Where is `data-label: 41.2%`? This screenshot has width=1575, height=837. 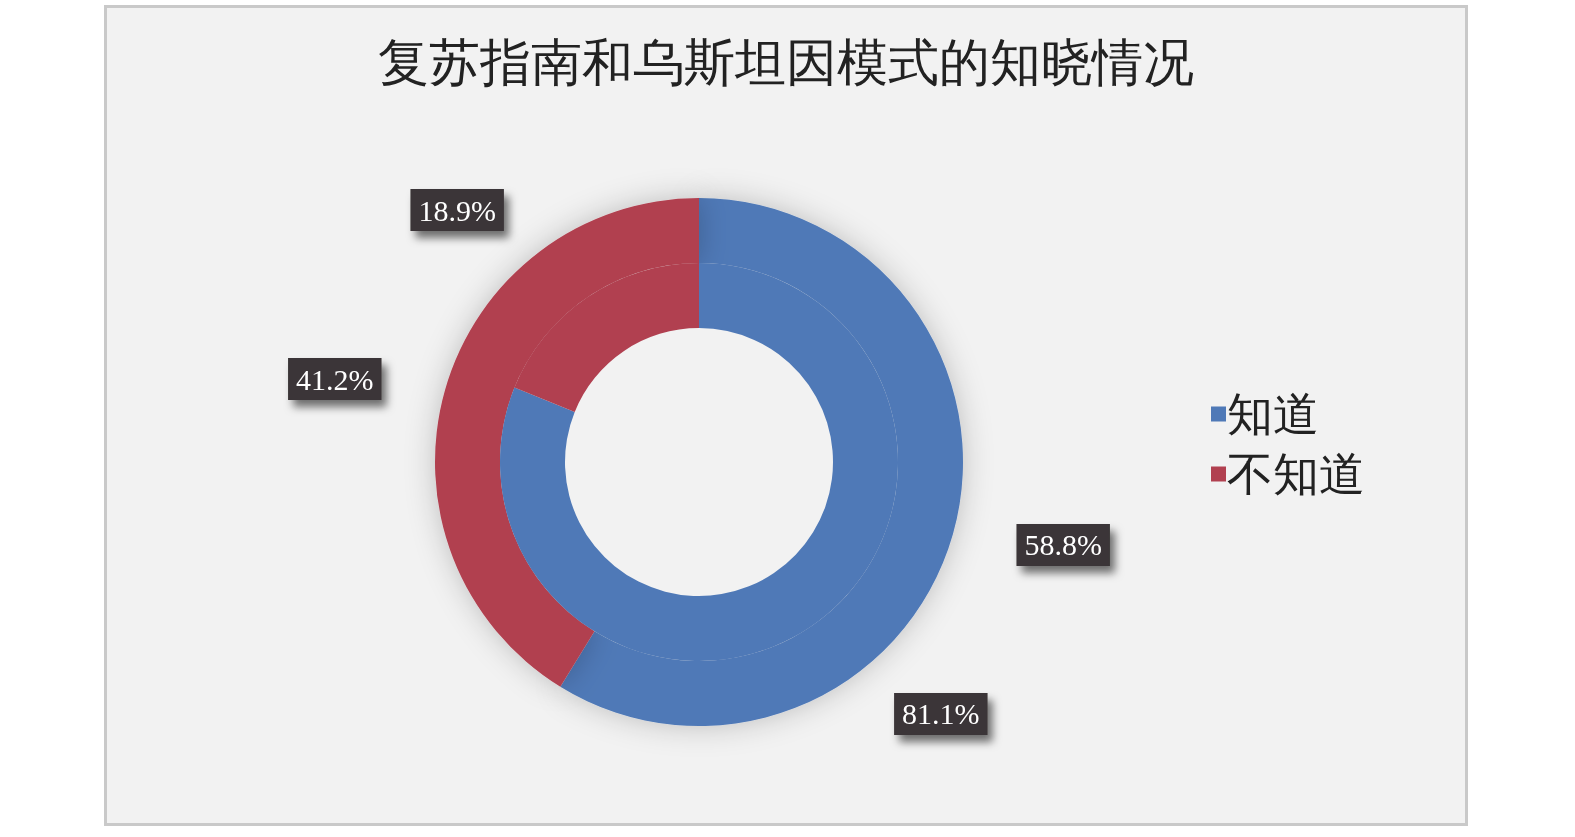
data-label: 41.2% is located at coordinates (335, 379).